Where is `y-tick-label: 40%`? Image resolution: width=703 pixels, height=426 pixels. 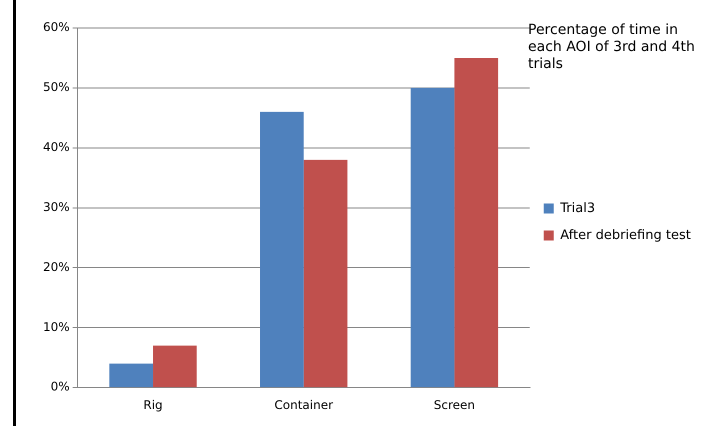 y-tick-label: 40% is located at coordinates (56, 147).